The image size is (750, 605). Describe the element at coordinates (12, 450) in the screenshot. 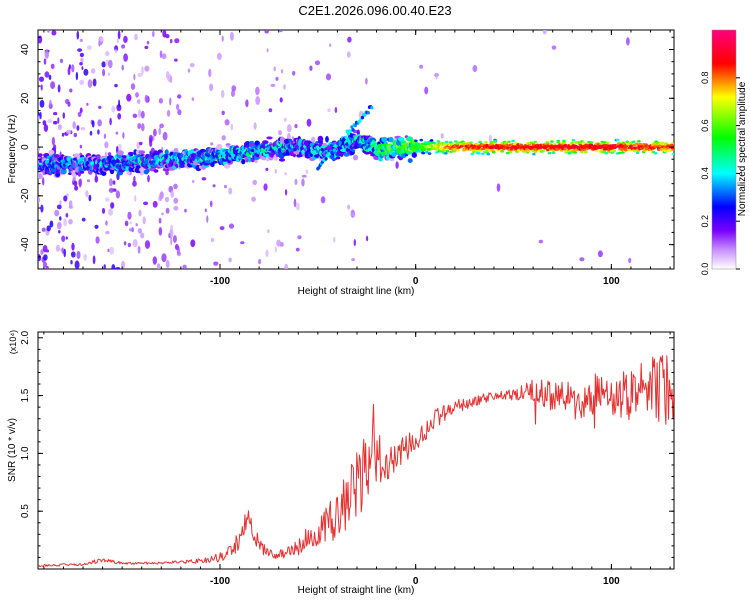

I see `snr-ylabel: SNR (10 * v/v)` at that location.